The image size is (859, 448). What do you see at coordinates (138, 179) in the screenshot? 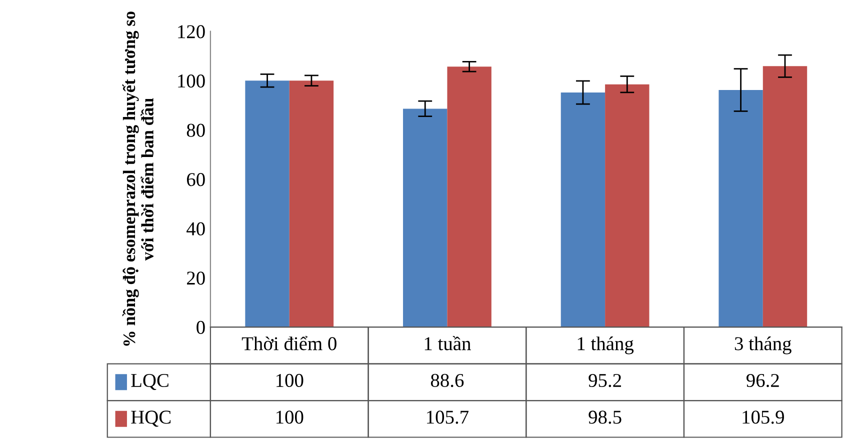
I see `y-axis-title: % nồng độ esomeprazol trong huyết tương so với thời điểm ban đầu` at bounding box center [138, 179].